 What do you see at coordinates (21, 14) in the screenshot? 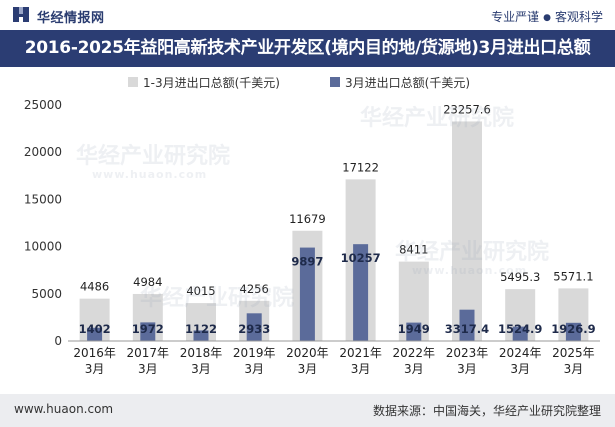
I see `logo-icon` at bounding box center [21, 14].